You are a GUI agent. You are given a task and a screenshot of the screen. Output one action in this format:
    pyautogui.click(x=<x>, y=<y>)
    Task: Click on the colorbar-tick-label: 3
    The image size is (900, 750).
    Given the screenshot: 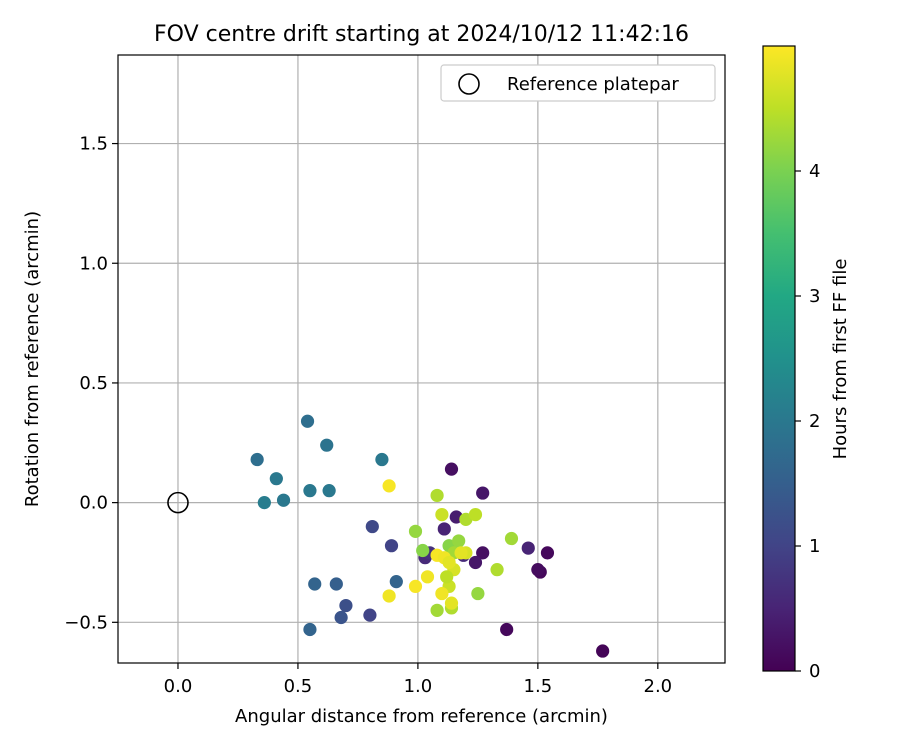 What is the action you would take?
    pyautogui.click(x=814, y=296)
    